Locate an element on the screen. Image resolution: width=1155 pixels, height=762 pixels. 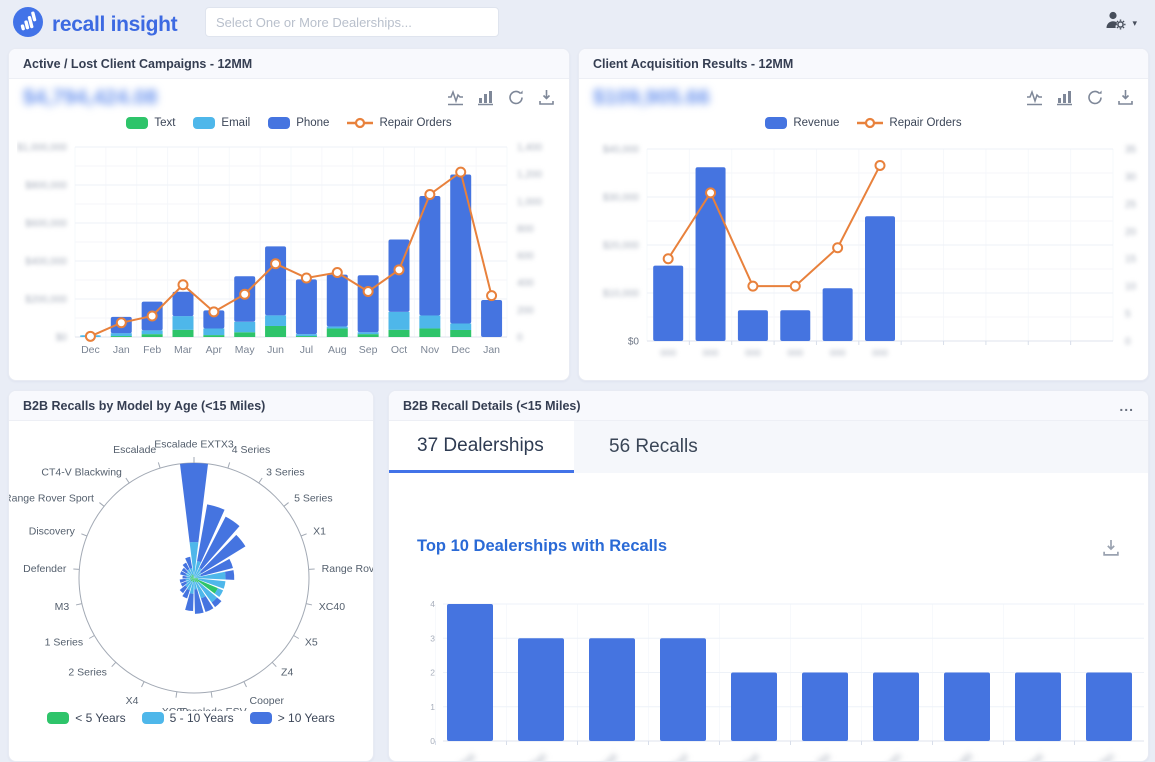
svg-text: X1 is located at coordinates (319, 532).